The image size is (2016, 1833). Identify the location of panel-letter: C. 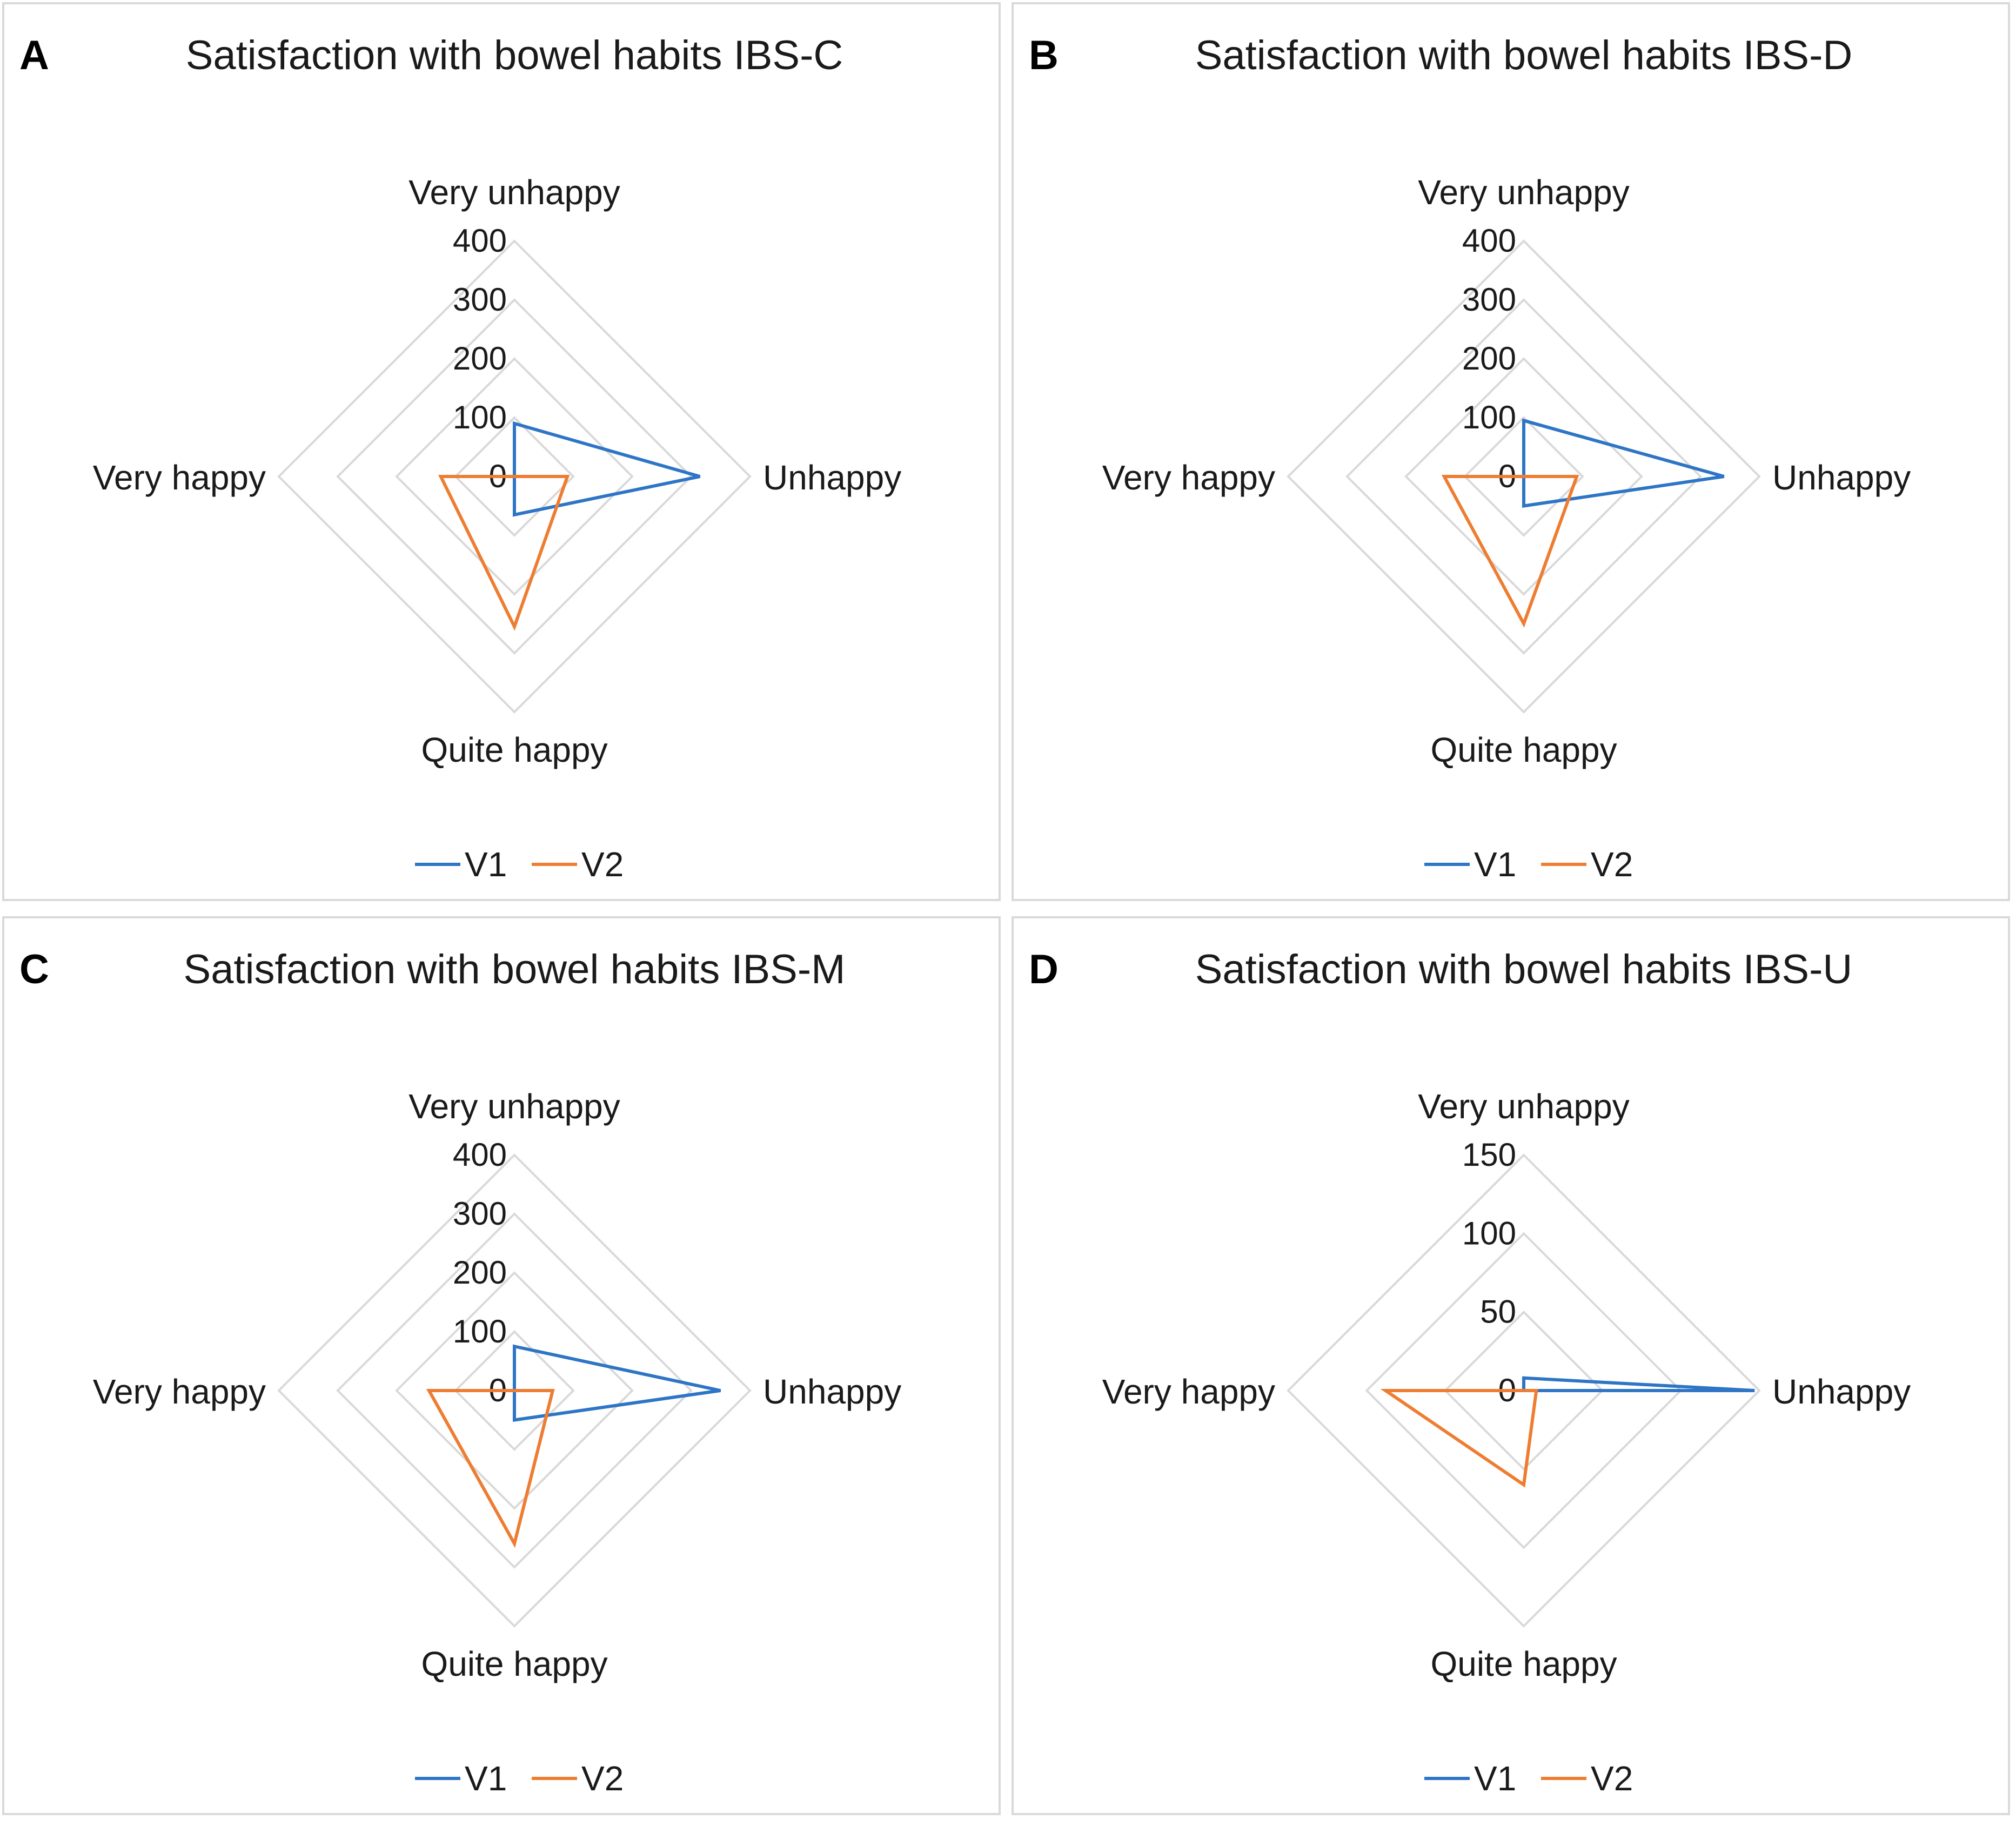
(34, 969).